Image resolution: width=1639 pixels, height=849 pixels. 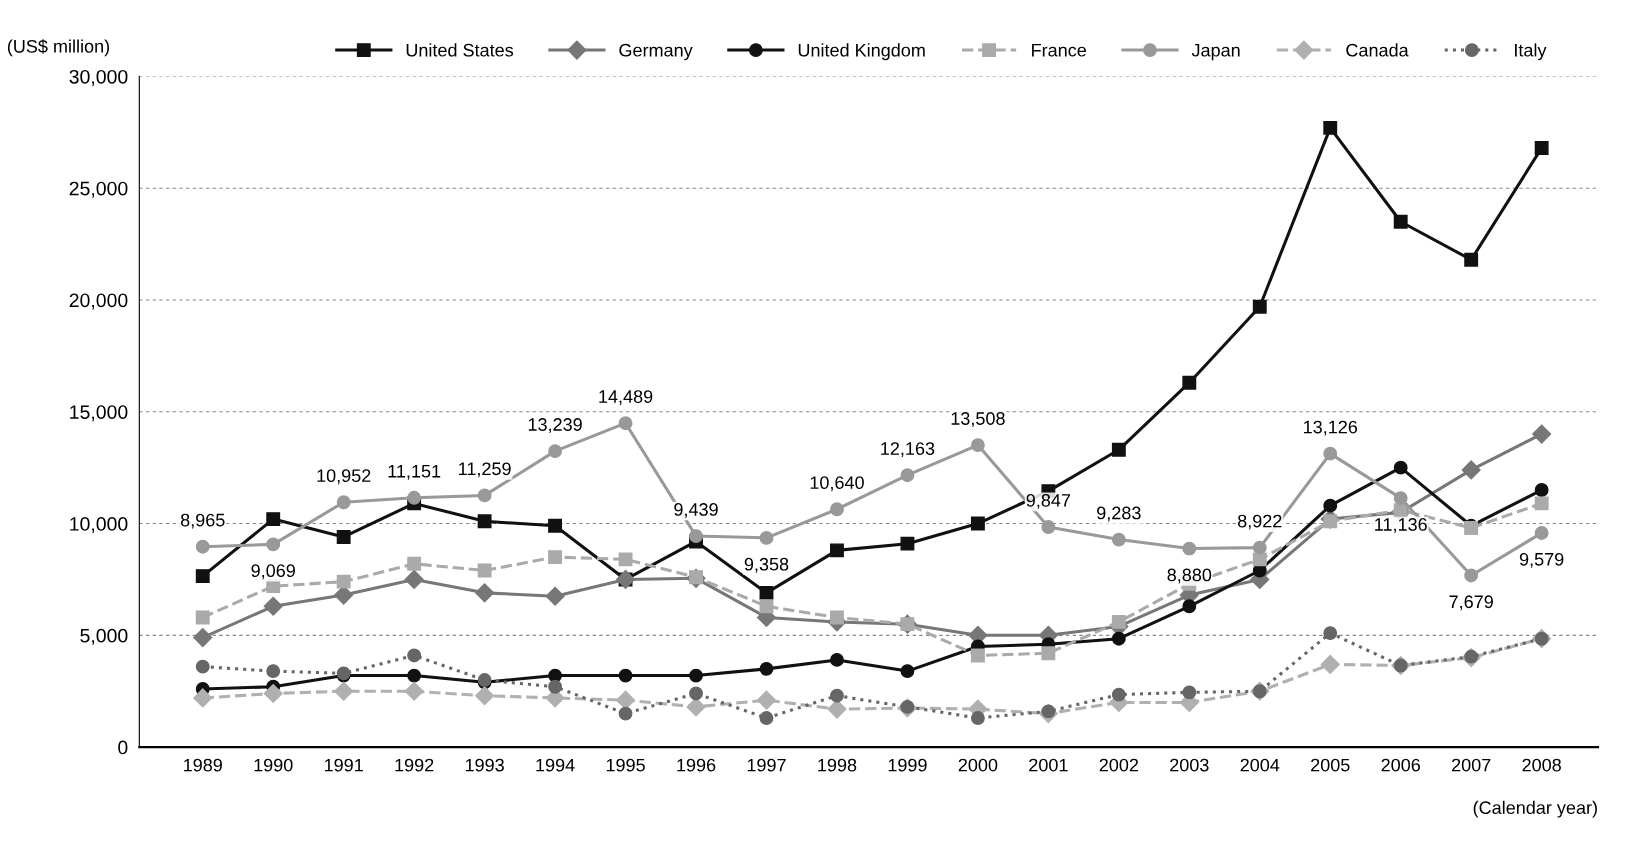 What do you see at coordinates (907, 765) in the screenshot?
I see `x-tick-label: 1999` at bounding box center [907, 765].